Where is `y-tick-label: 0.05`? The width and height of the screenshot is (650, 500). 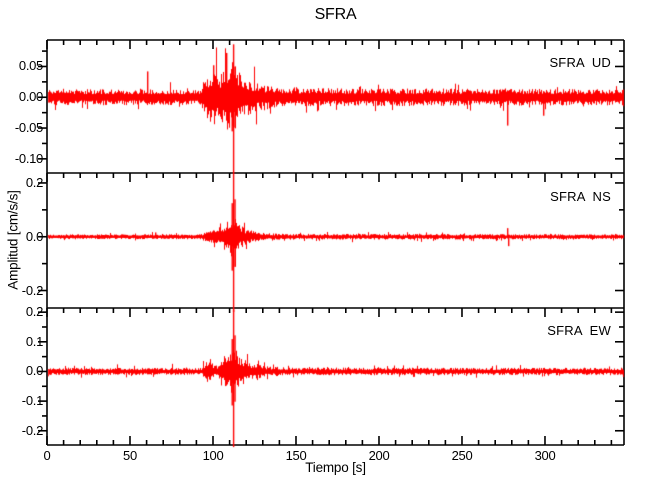 y-tick-label: 0.05 is located at coordinates (30, 66).